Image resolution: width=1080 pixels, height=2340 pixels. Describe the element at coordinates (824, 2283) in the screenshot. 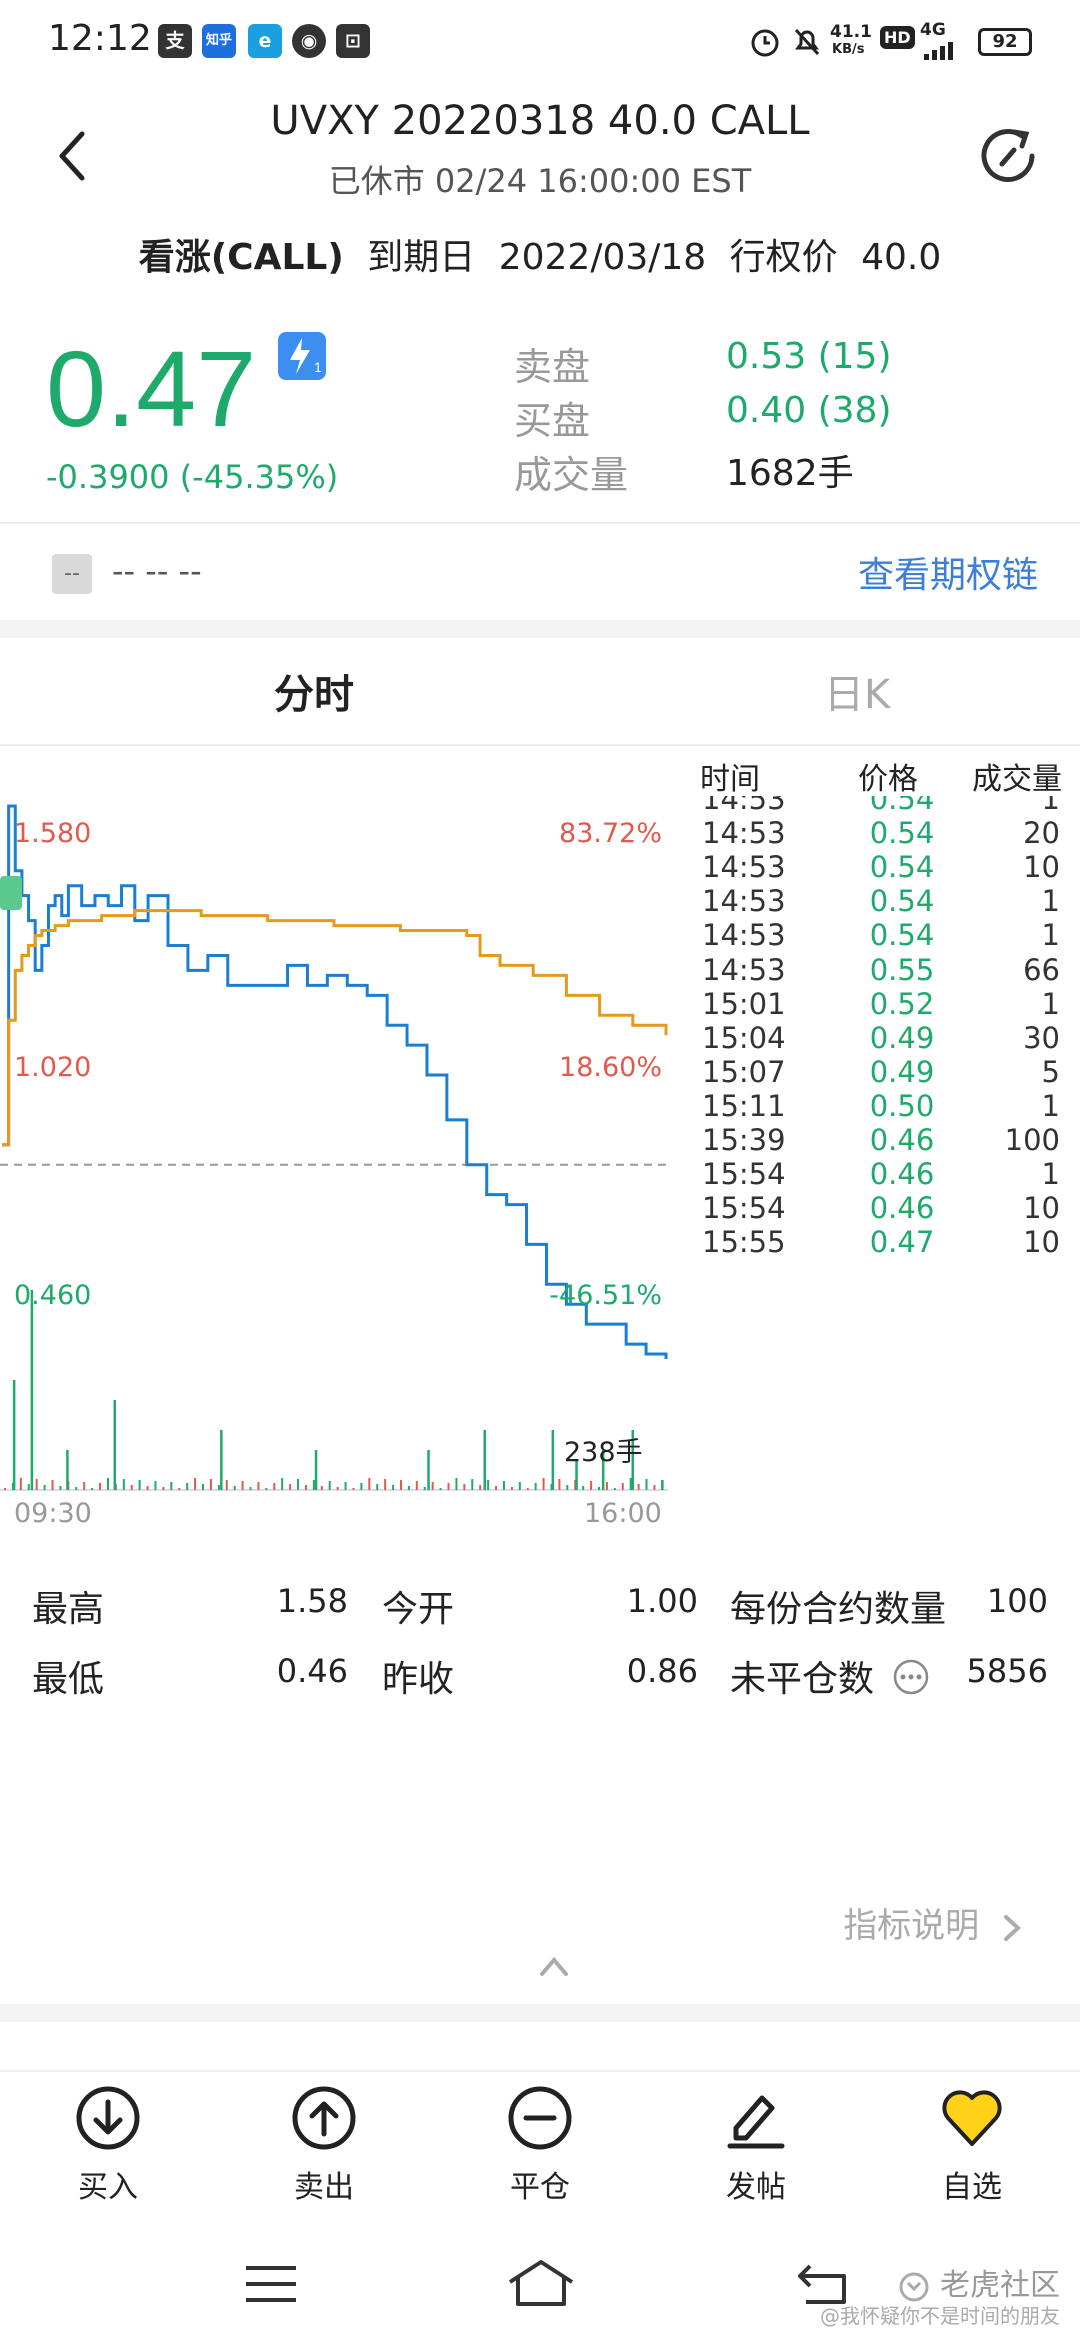

I see `back-nav-icon` at that location.